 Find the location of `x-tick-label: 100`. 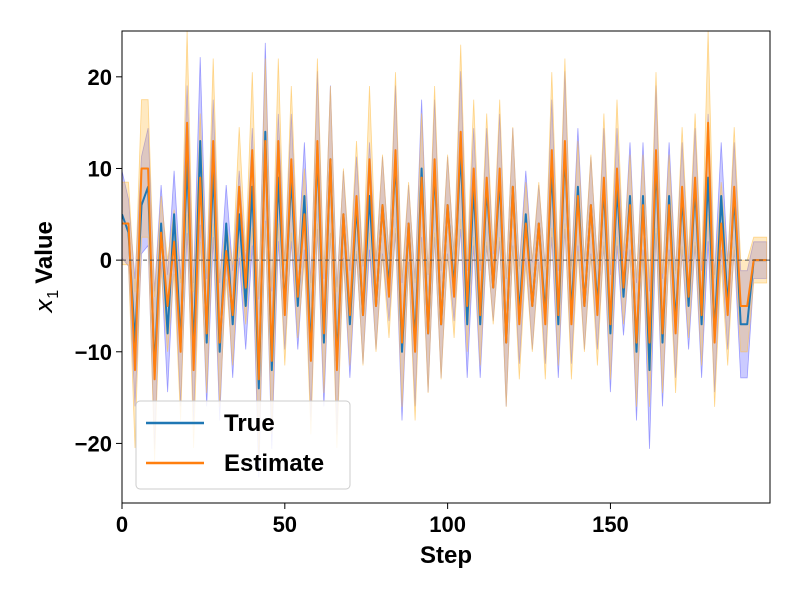

x-tick-label: 100 is located at coordinates (447, 524).